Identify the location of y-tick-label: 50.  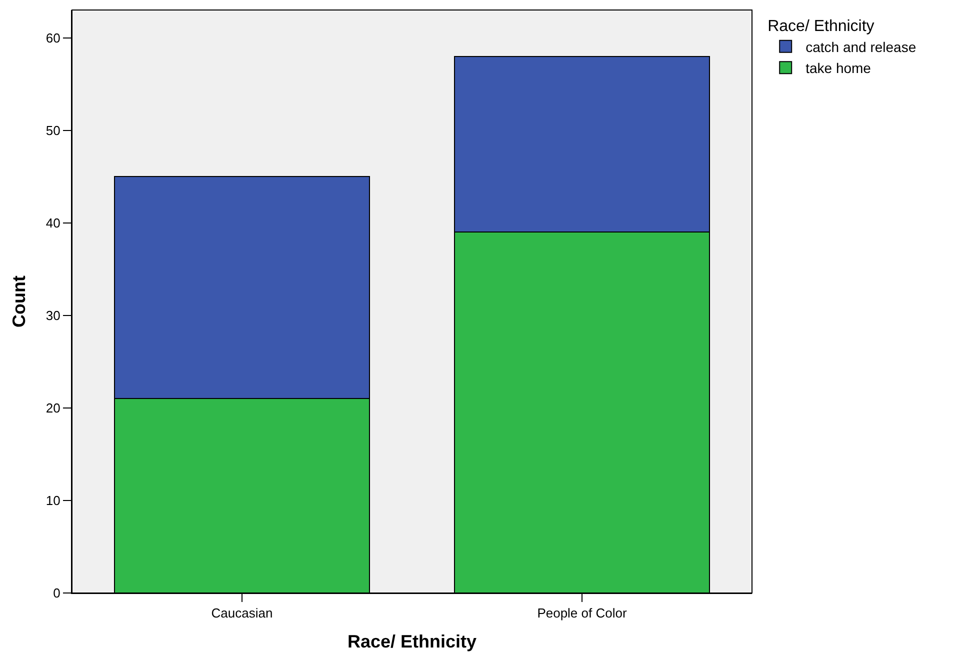
(53, 130).